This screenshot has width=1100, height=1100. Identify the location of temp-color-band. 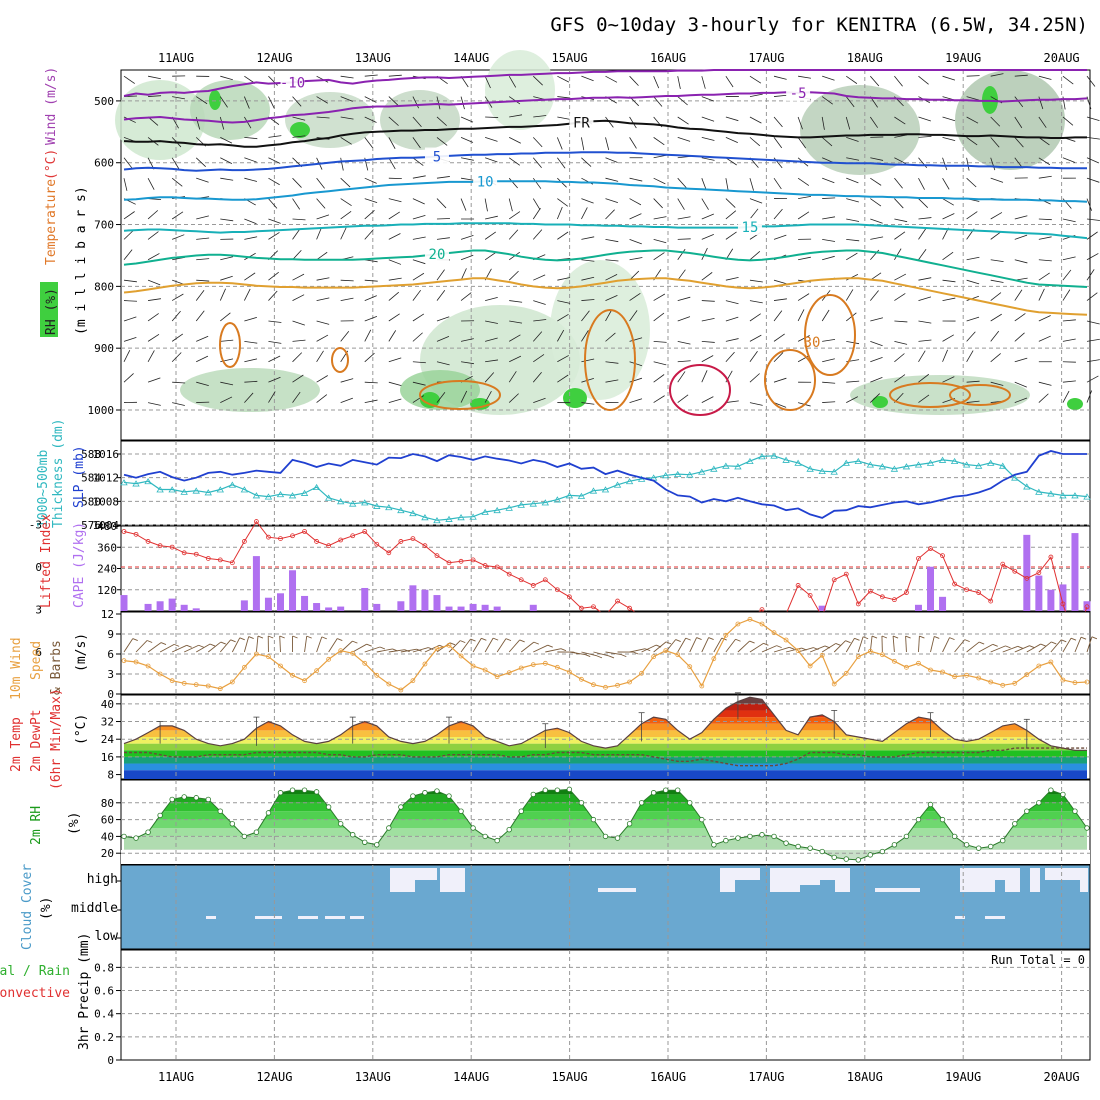
(605, 753).